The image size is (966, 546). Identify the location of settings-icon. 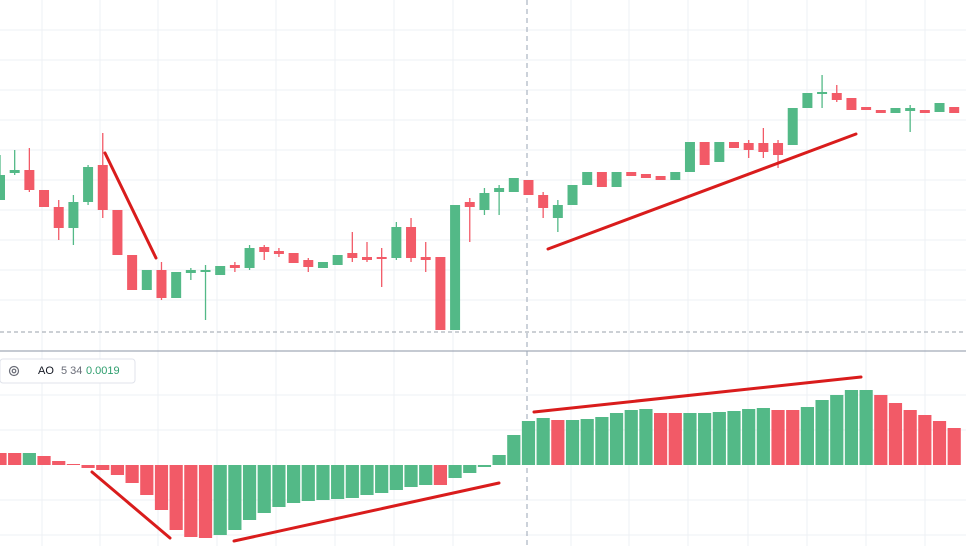
(14, 371).